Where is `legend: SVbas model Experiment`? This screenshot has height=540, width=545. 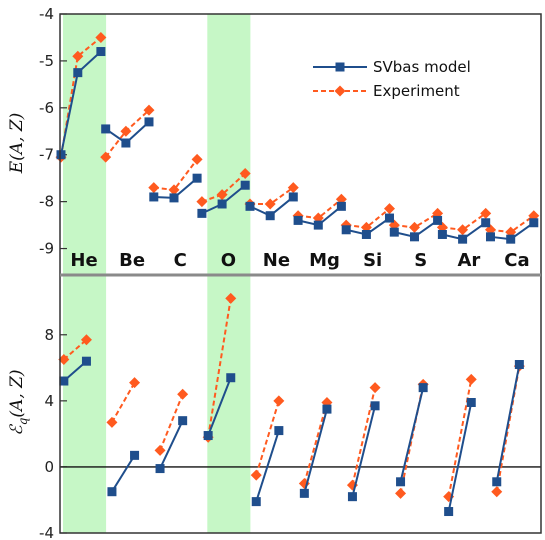 legend: SVbas model Experiment is located at coordinates (392, 79).